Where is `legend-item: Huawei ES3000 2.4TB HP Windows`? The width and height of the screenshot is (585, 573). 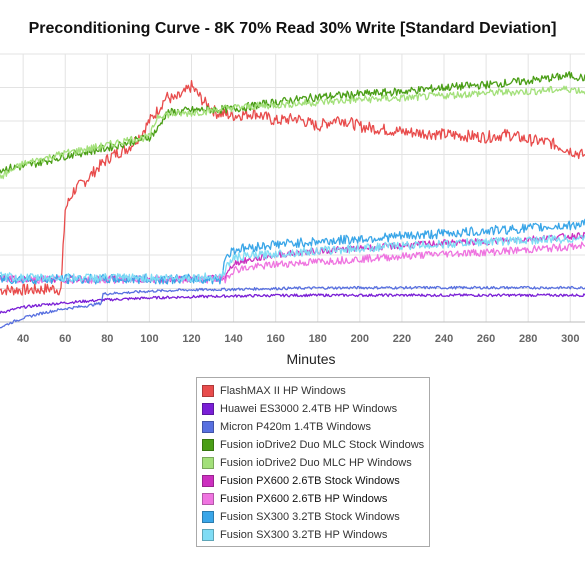
legend-item: Huawei ES3000 2.4TB HP Windows is located at coordinates (313, 409).